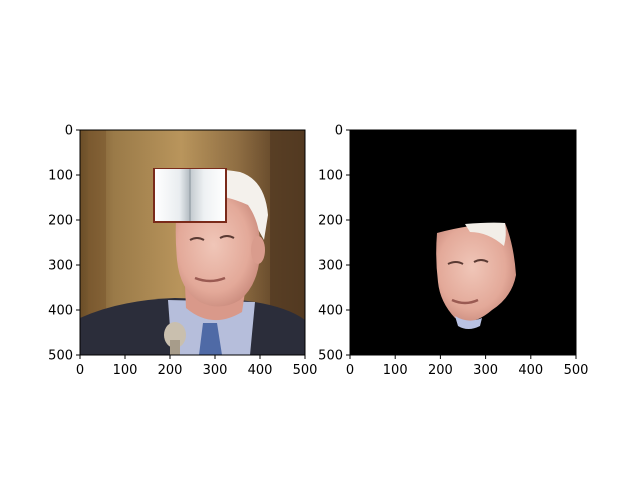 This screenshot has width=640, height=480. Describe the element at coordinates (260, 370) in the screenshot. I see `left-panel-x-tick-label: 400` at that location.